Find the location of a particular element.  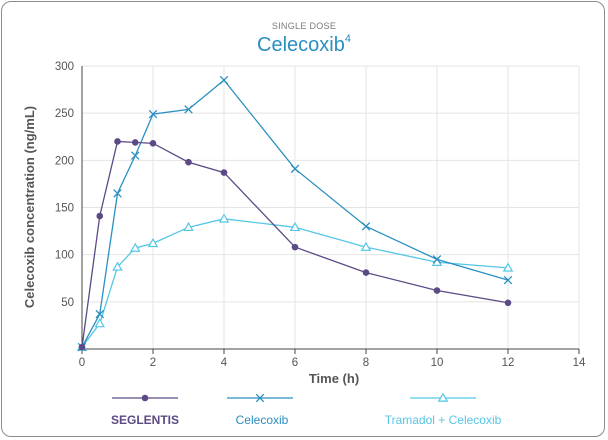

x-tick-label-0: 0 is located at coordinates (82, 363).